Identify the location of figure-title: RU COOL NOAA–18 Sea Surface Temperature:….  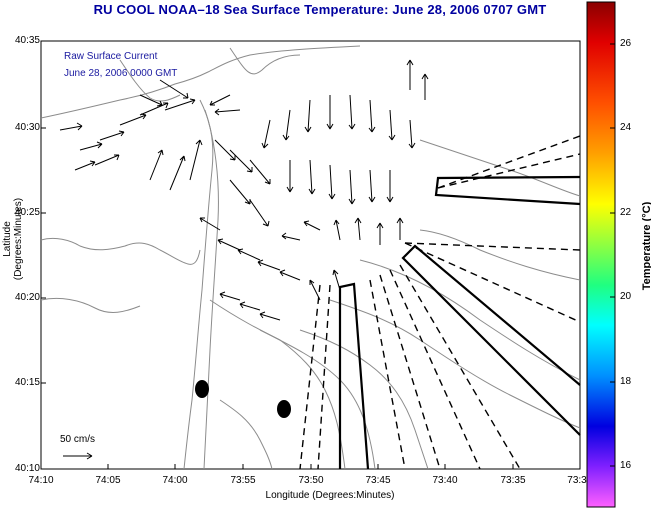
(320, 9).